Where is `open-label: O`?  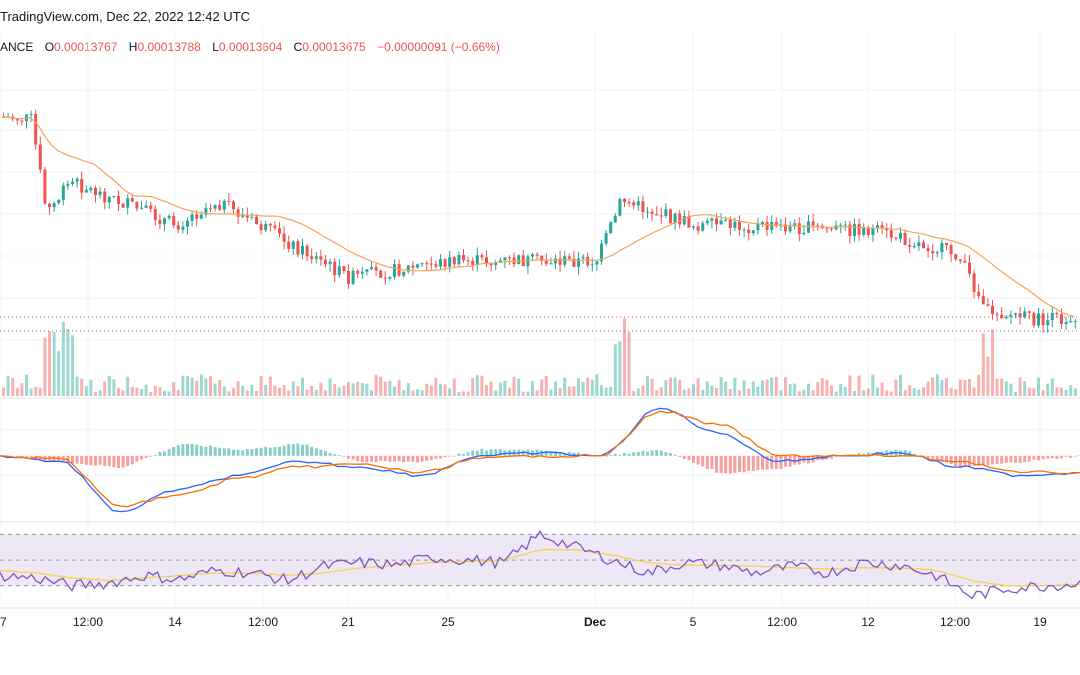 open-label: O is located at coordinates (49, 47).